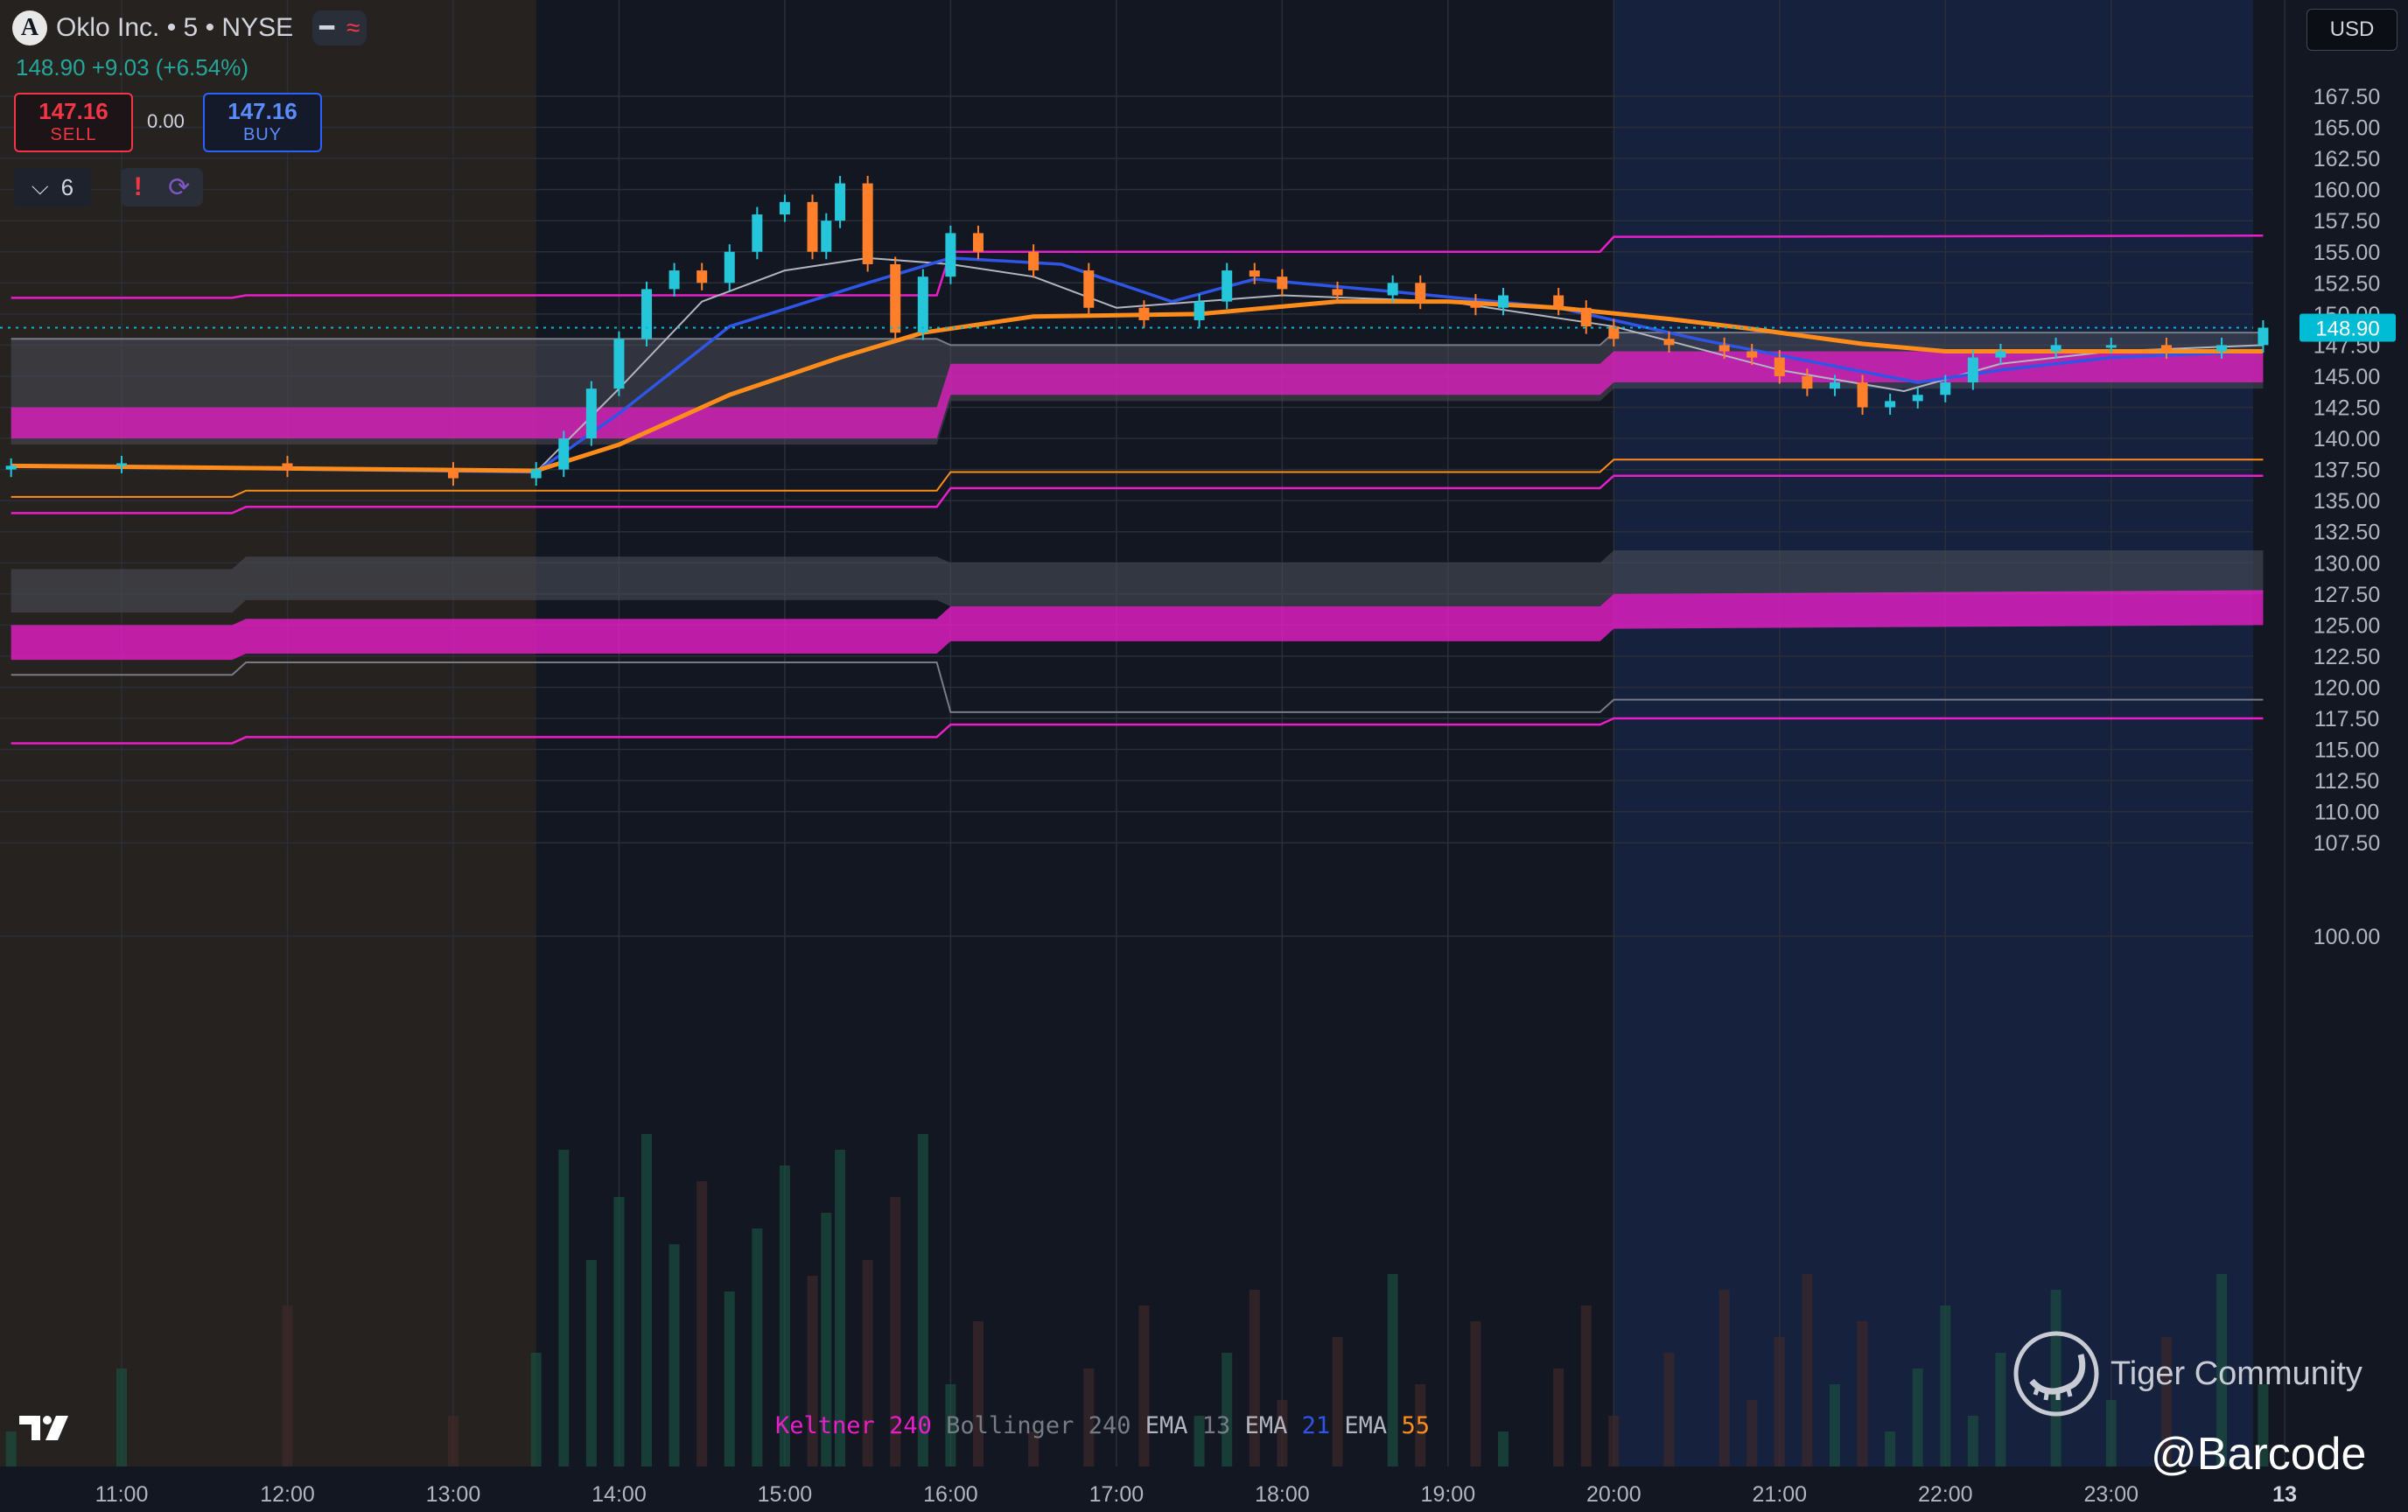 This screenshot has height=1512, width=2408. What do you see at coordinates (1137, 581) in the screenshot?
I see `bollinger-lower-fill` at bounding box center [1137, 581].